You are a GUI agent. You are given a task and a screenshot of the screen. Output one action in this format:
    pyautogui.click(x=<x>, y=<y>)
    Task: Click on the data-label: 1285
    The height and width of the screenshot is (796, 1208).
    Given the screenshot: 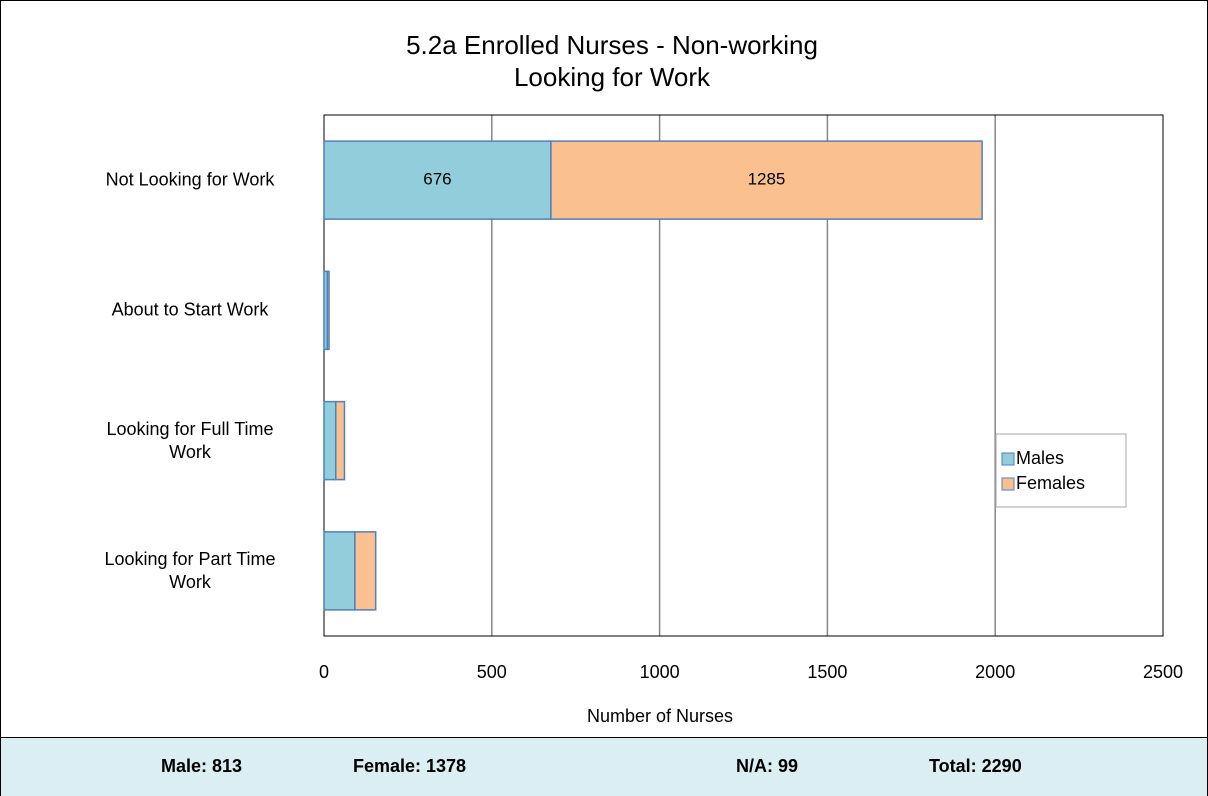 What is the action you would take?
    pyautogui.click(x=767, y=179)
    